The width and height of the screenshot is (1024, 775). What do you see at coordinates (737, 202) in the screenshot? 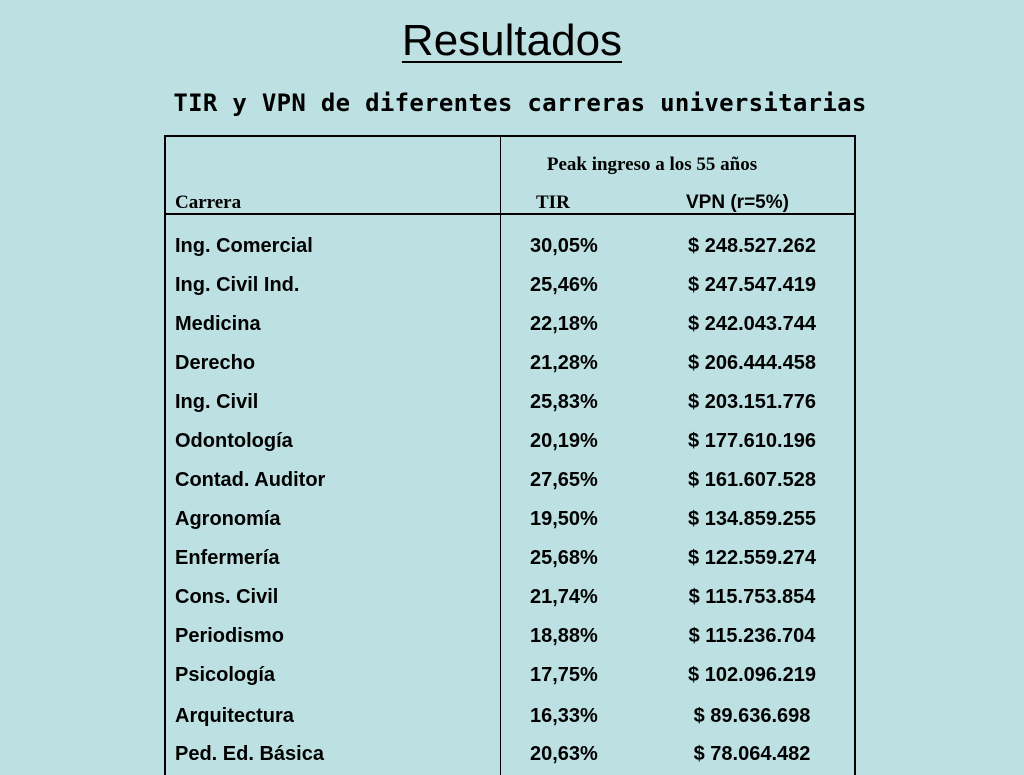
I see `column-header-vpn: VPN (r=5%)` at bounding box center [737, 202].